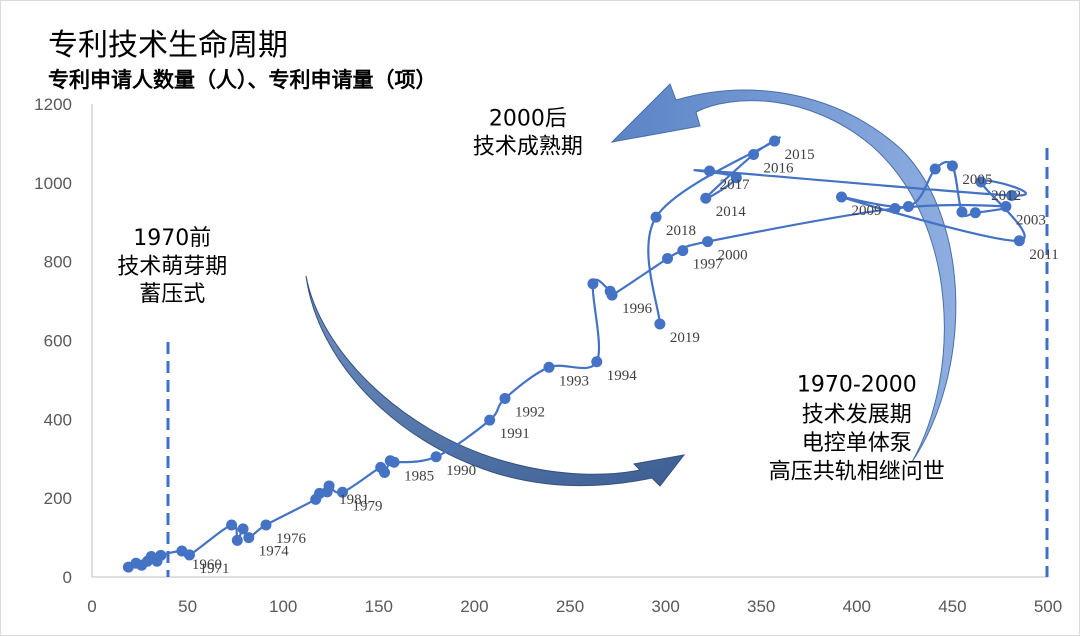 The width and height of the screenshot is (1080, 636). Describe the element at coordinates (461, 471) in the screenshot. I see `data-point-label: 1990` at that location.